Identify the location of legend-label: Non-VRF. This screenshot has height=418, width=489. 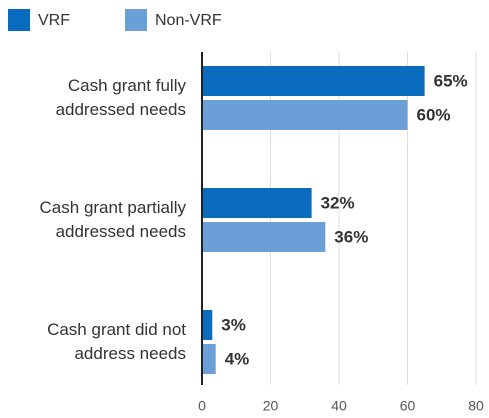
(188, 20).